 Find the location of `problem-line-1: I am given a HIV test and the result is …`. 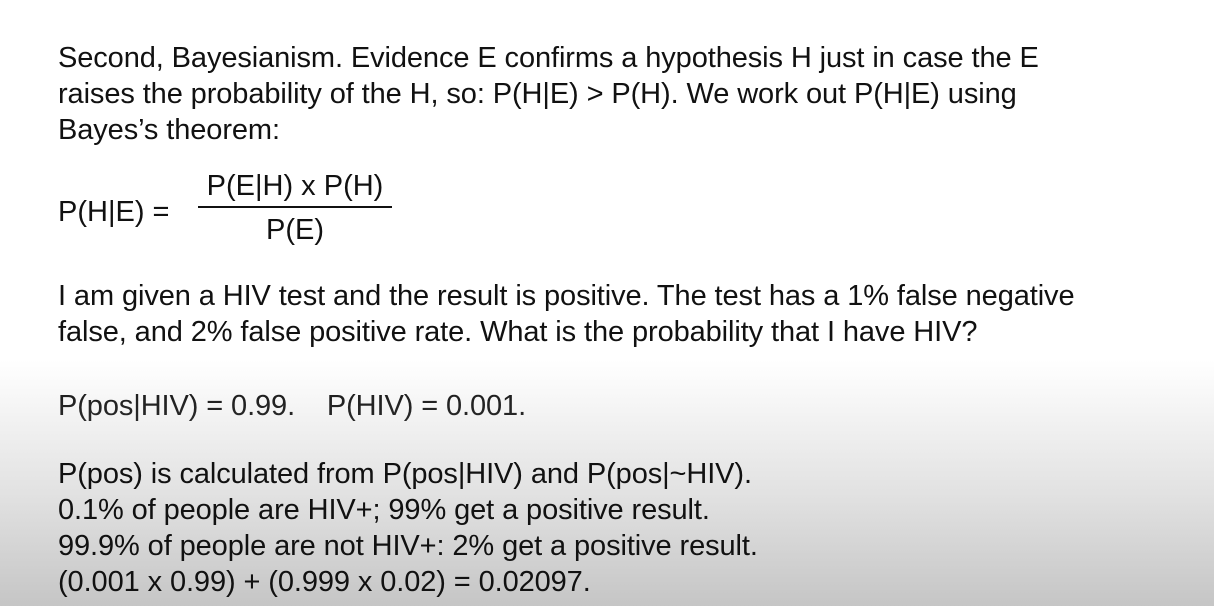

problem-line-1: I am given a HIV test and the result is … is located at coordinates (566, 296).